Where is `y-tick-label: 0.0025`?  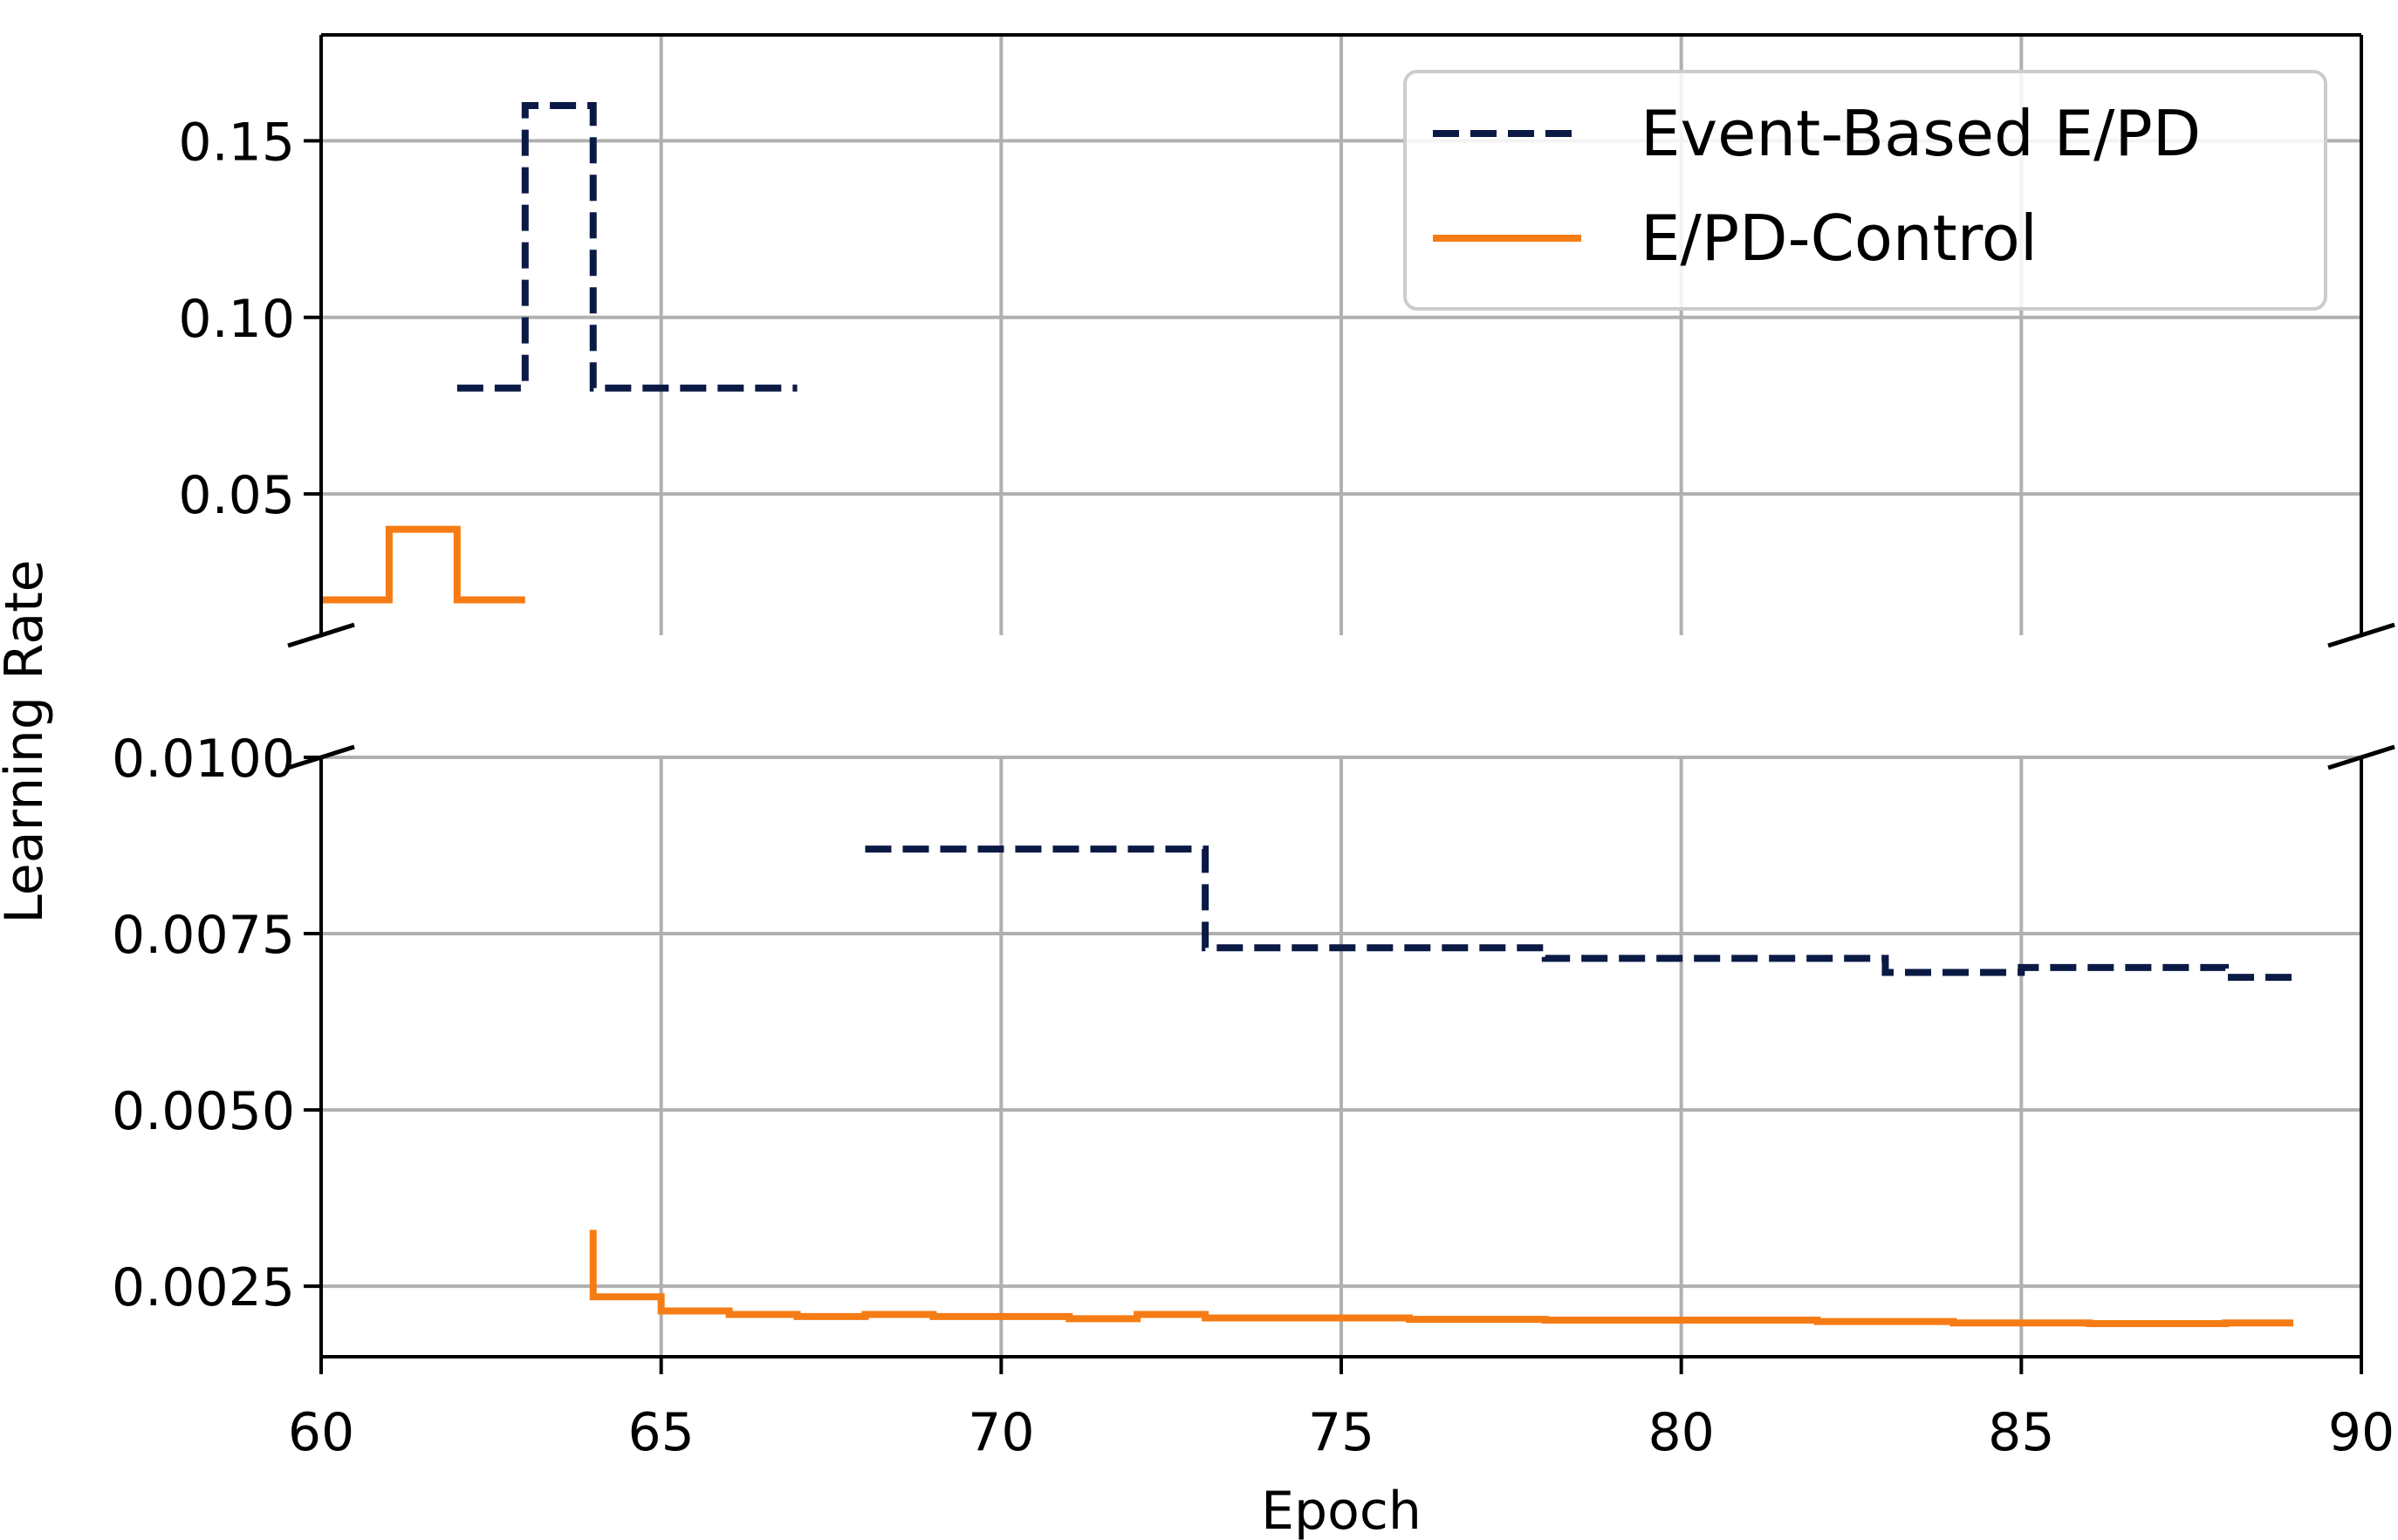
y-tick-label: 0.0025 is located at coordinates (204, 1287).